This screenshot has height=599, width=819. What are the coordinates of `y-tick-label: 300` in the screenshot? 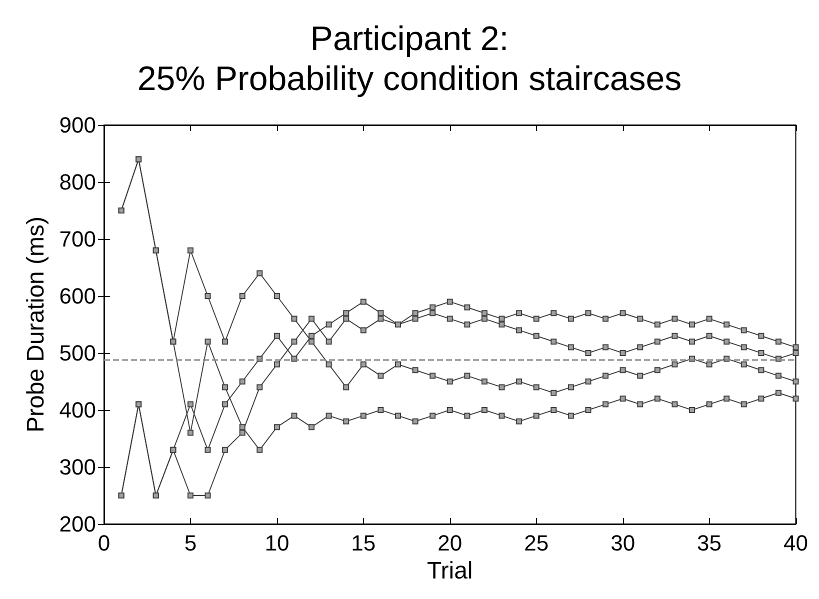 It's located at (77, 467).